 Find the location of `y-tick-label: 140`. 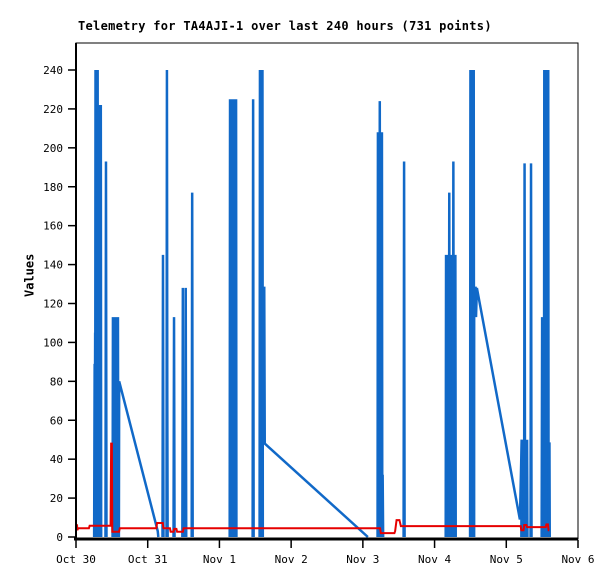

y-tick-label: 140 is located at coordinates (53, 265).